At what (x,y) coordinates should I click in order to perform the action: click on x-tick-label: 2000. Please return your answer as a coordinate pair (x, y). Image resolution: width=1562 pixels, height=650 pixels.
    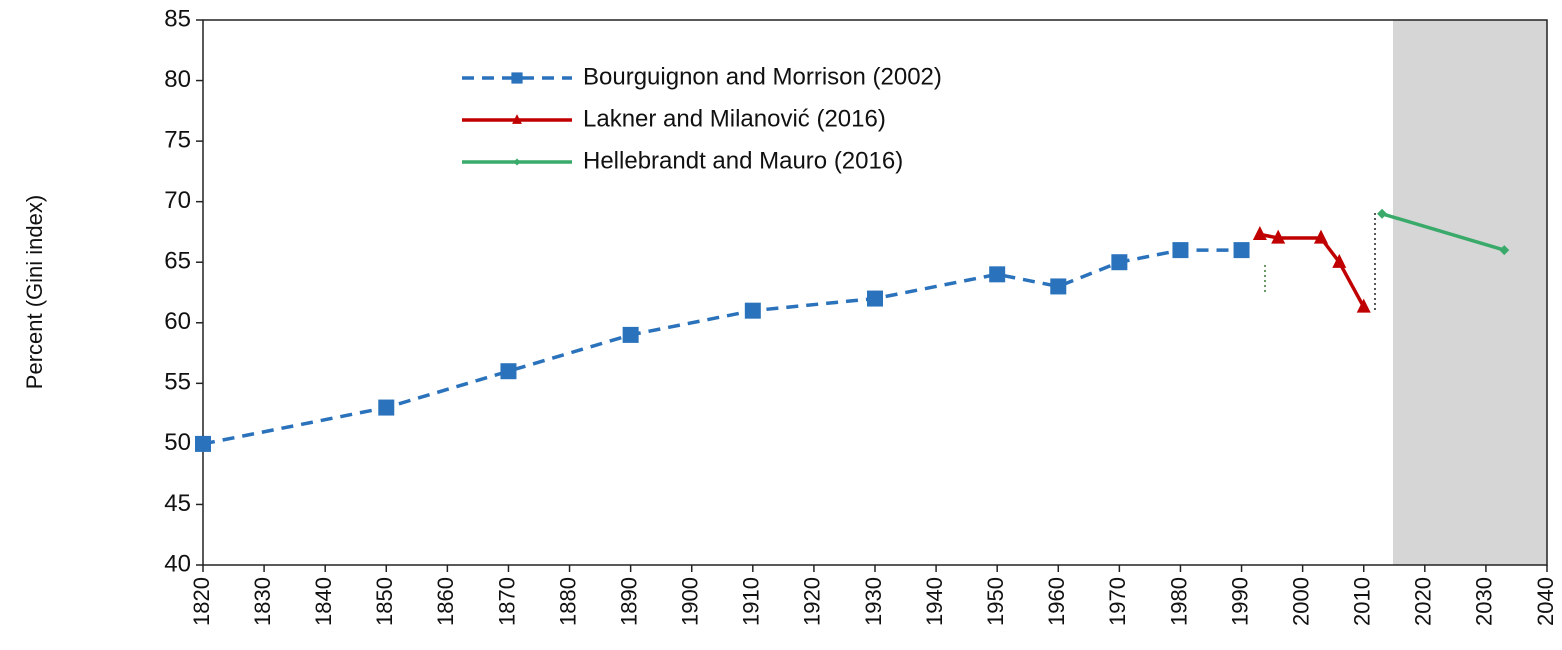
    Looking at the image, I should click on (1300, 601).